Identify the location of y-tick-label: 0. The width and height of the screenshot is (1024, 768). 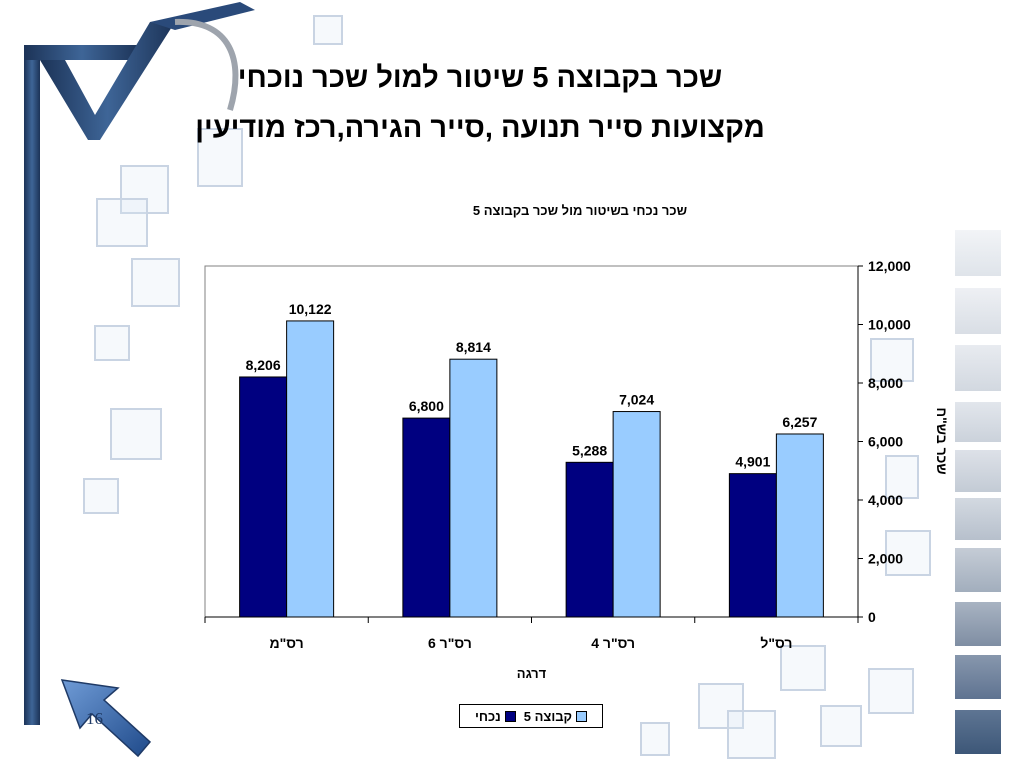
(872, 617).